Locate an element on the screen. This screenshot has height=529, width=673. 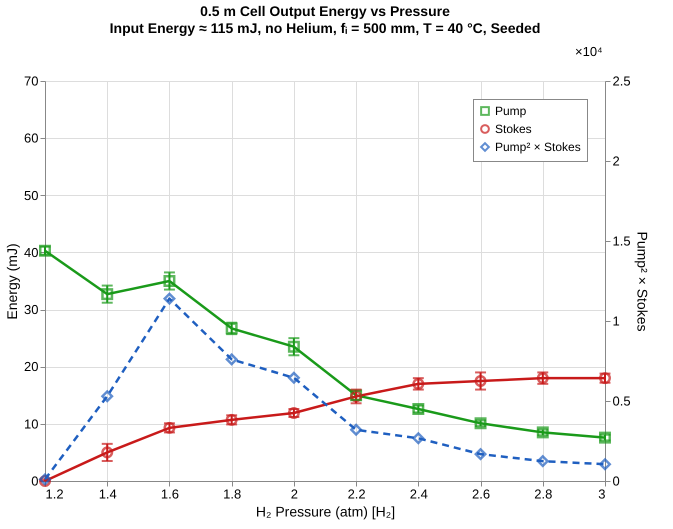
y-tick-label: 20 is located at coordinates (31, 366).